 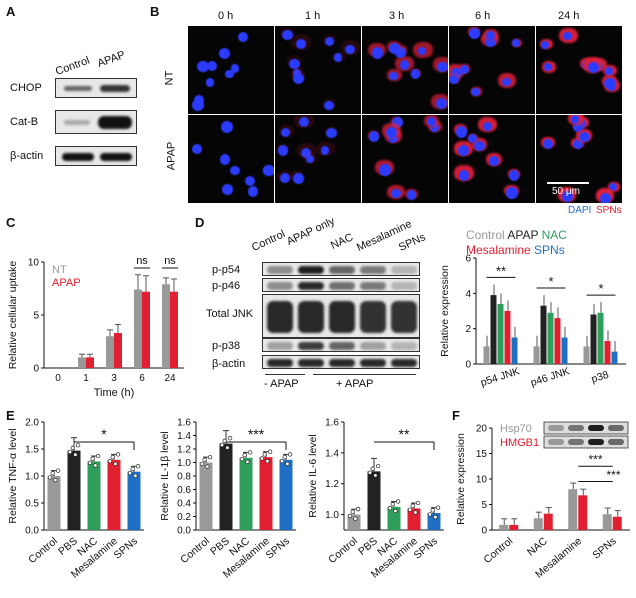 I want to click on time-label-0h: 0 h, so click(x=226, y=16).